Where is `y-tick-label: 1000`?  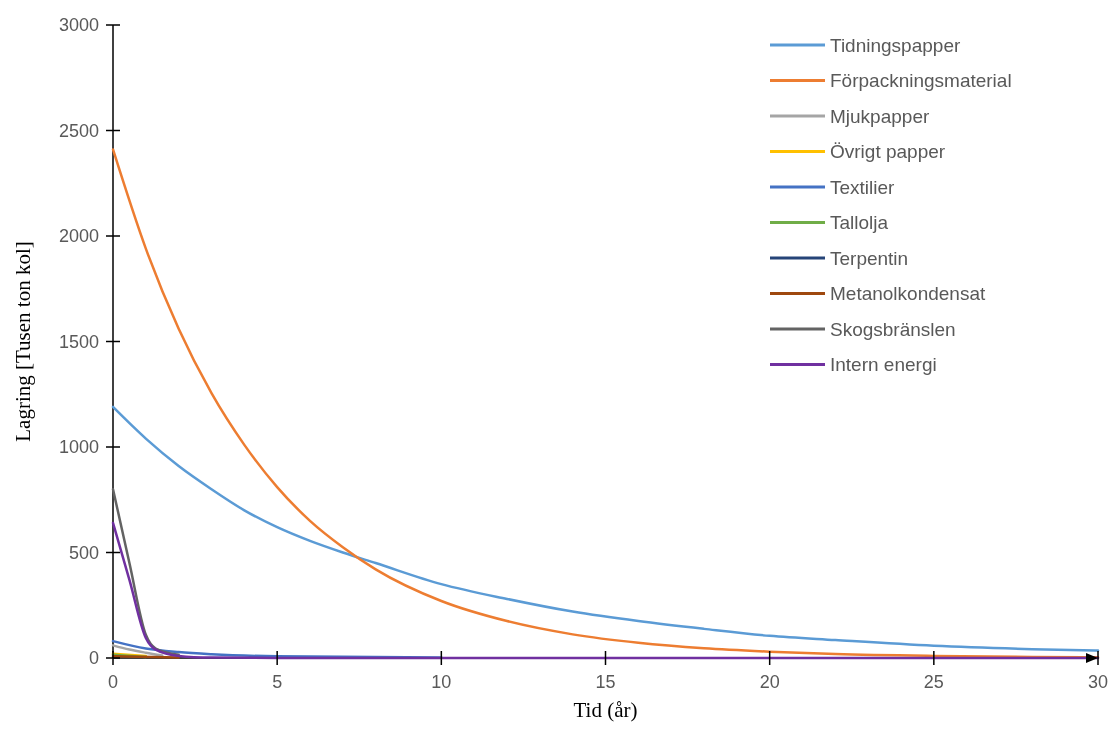
y-tick-label: 1000 is located at coordinates (78, 447).